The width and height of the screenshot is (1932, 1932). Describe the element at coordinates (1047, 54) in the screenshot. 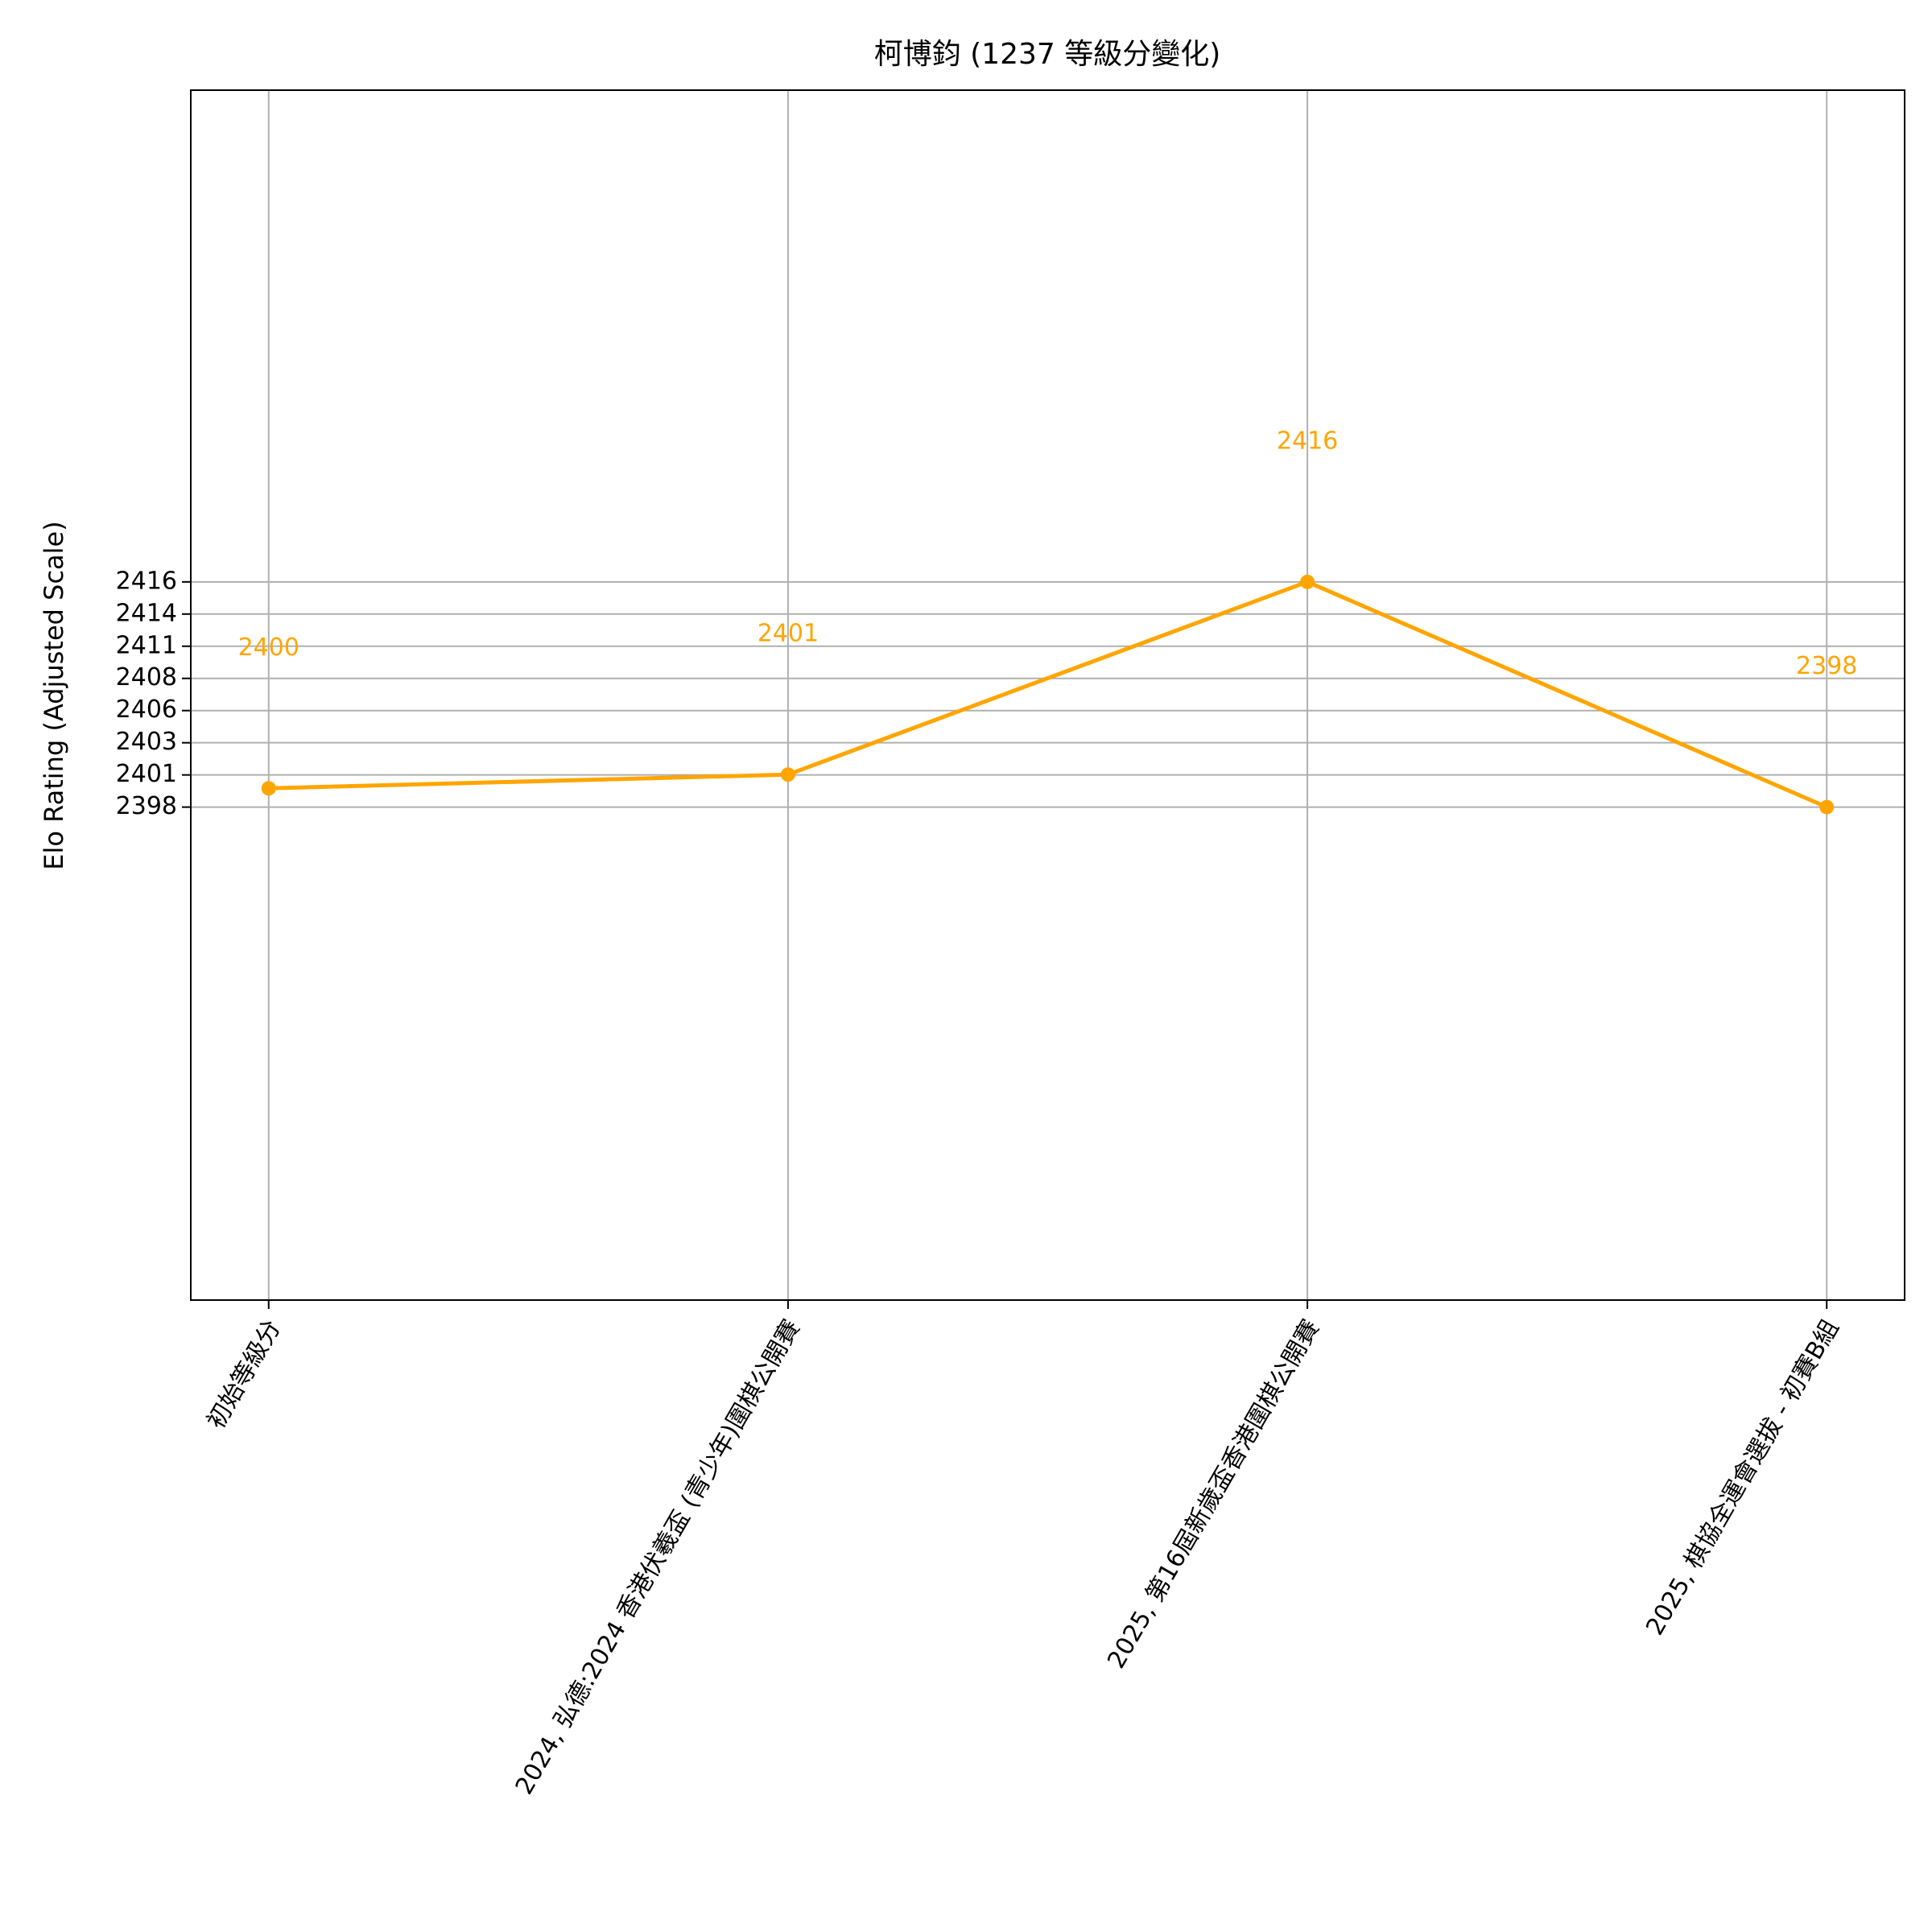

I see `chart-title: 柯博鈞 (1237 等級分變化)` at that location.